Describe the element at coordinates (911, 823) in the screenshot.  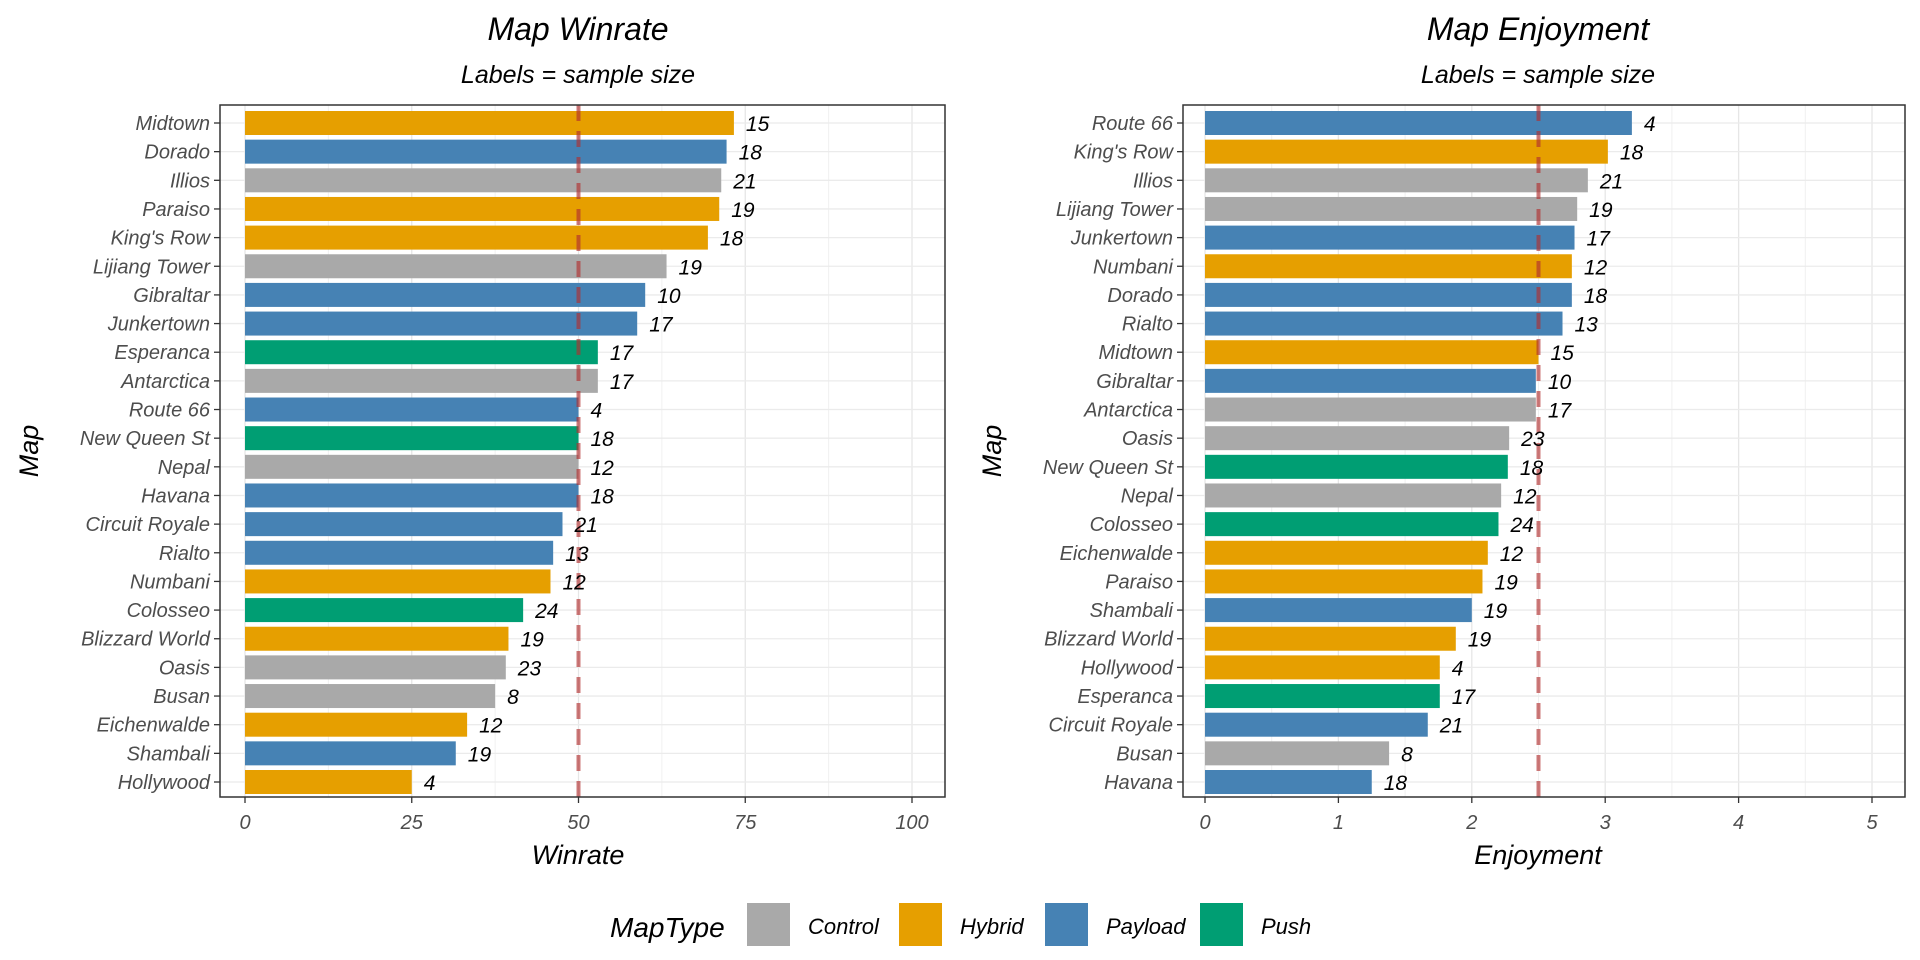
I see `x-tick-label: 100` at that location.